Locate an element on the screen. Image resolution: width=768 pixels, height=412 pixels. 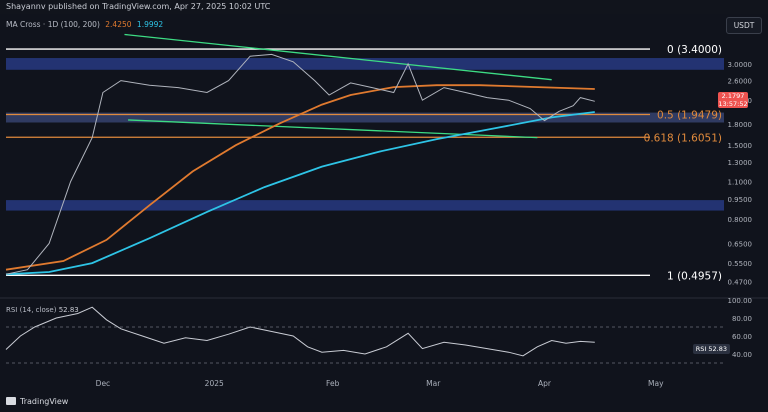
rsi-tick-3: 40.00 is located at coordinates (742, 355).